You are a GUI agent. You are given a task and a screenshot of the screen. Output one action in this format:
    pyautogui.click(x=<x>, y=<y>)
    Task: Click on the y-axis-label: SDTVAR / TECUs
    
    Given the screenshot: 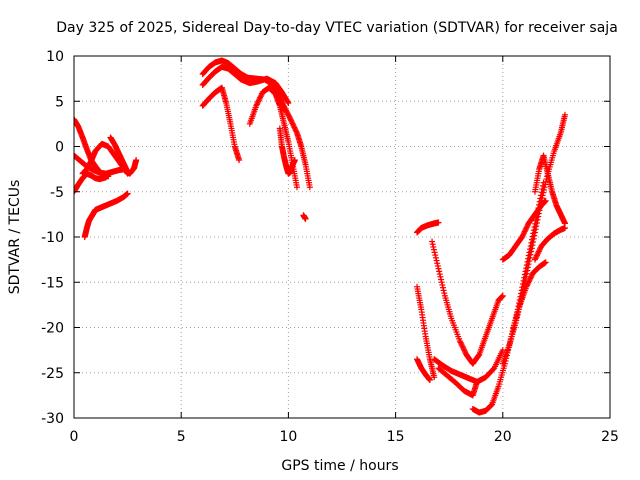 What is the action you would take?
    pyautogui.click(x=15, y=237)
    